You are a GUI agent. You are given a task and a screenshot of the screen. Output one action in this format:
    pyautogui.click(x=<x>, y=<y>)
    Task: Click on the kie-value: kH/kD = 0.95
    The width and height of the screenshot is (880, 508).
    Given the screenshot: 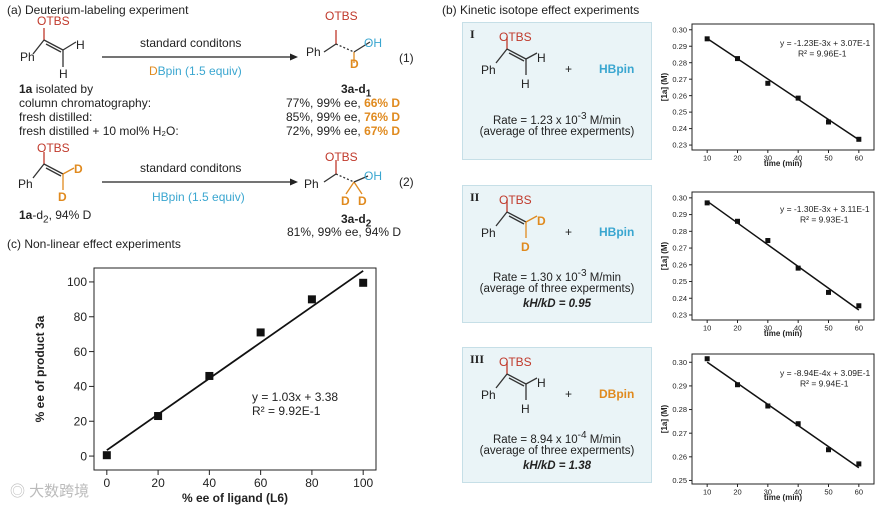 What is the action you would take?
    pyautogui.click(x=557, y=304)
    